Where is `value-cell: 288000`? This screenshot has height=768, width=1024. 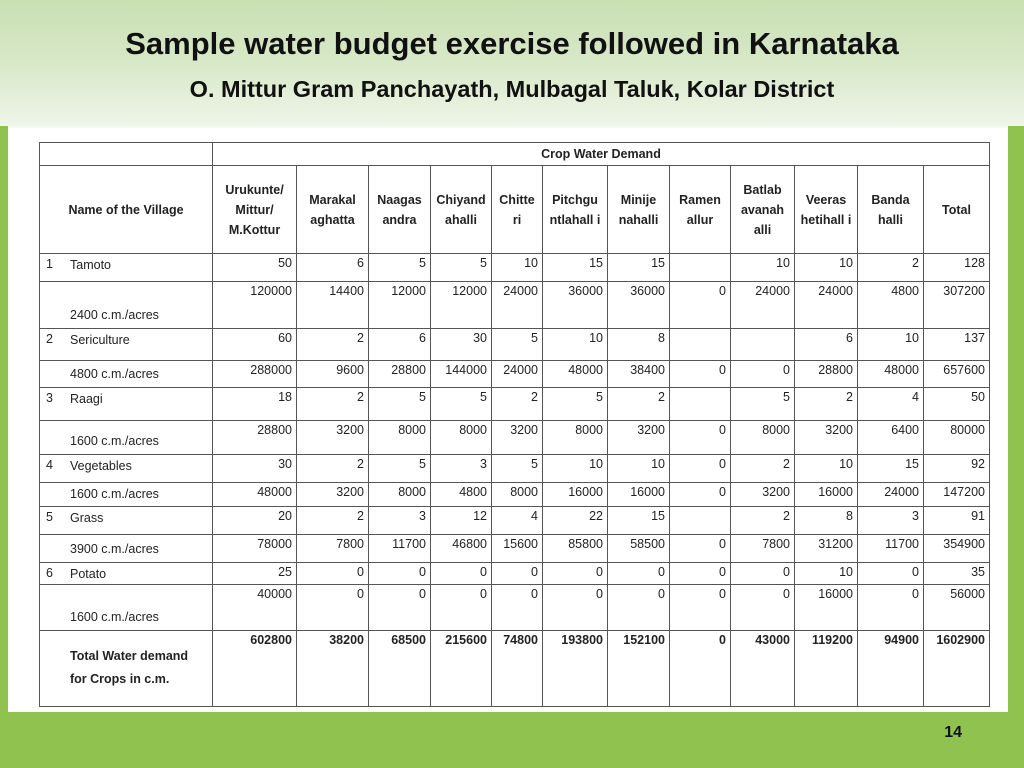
value-cell: 288000 is located at coordinates (254, 374).